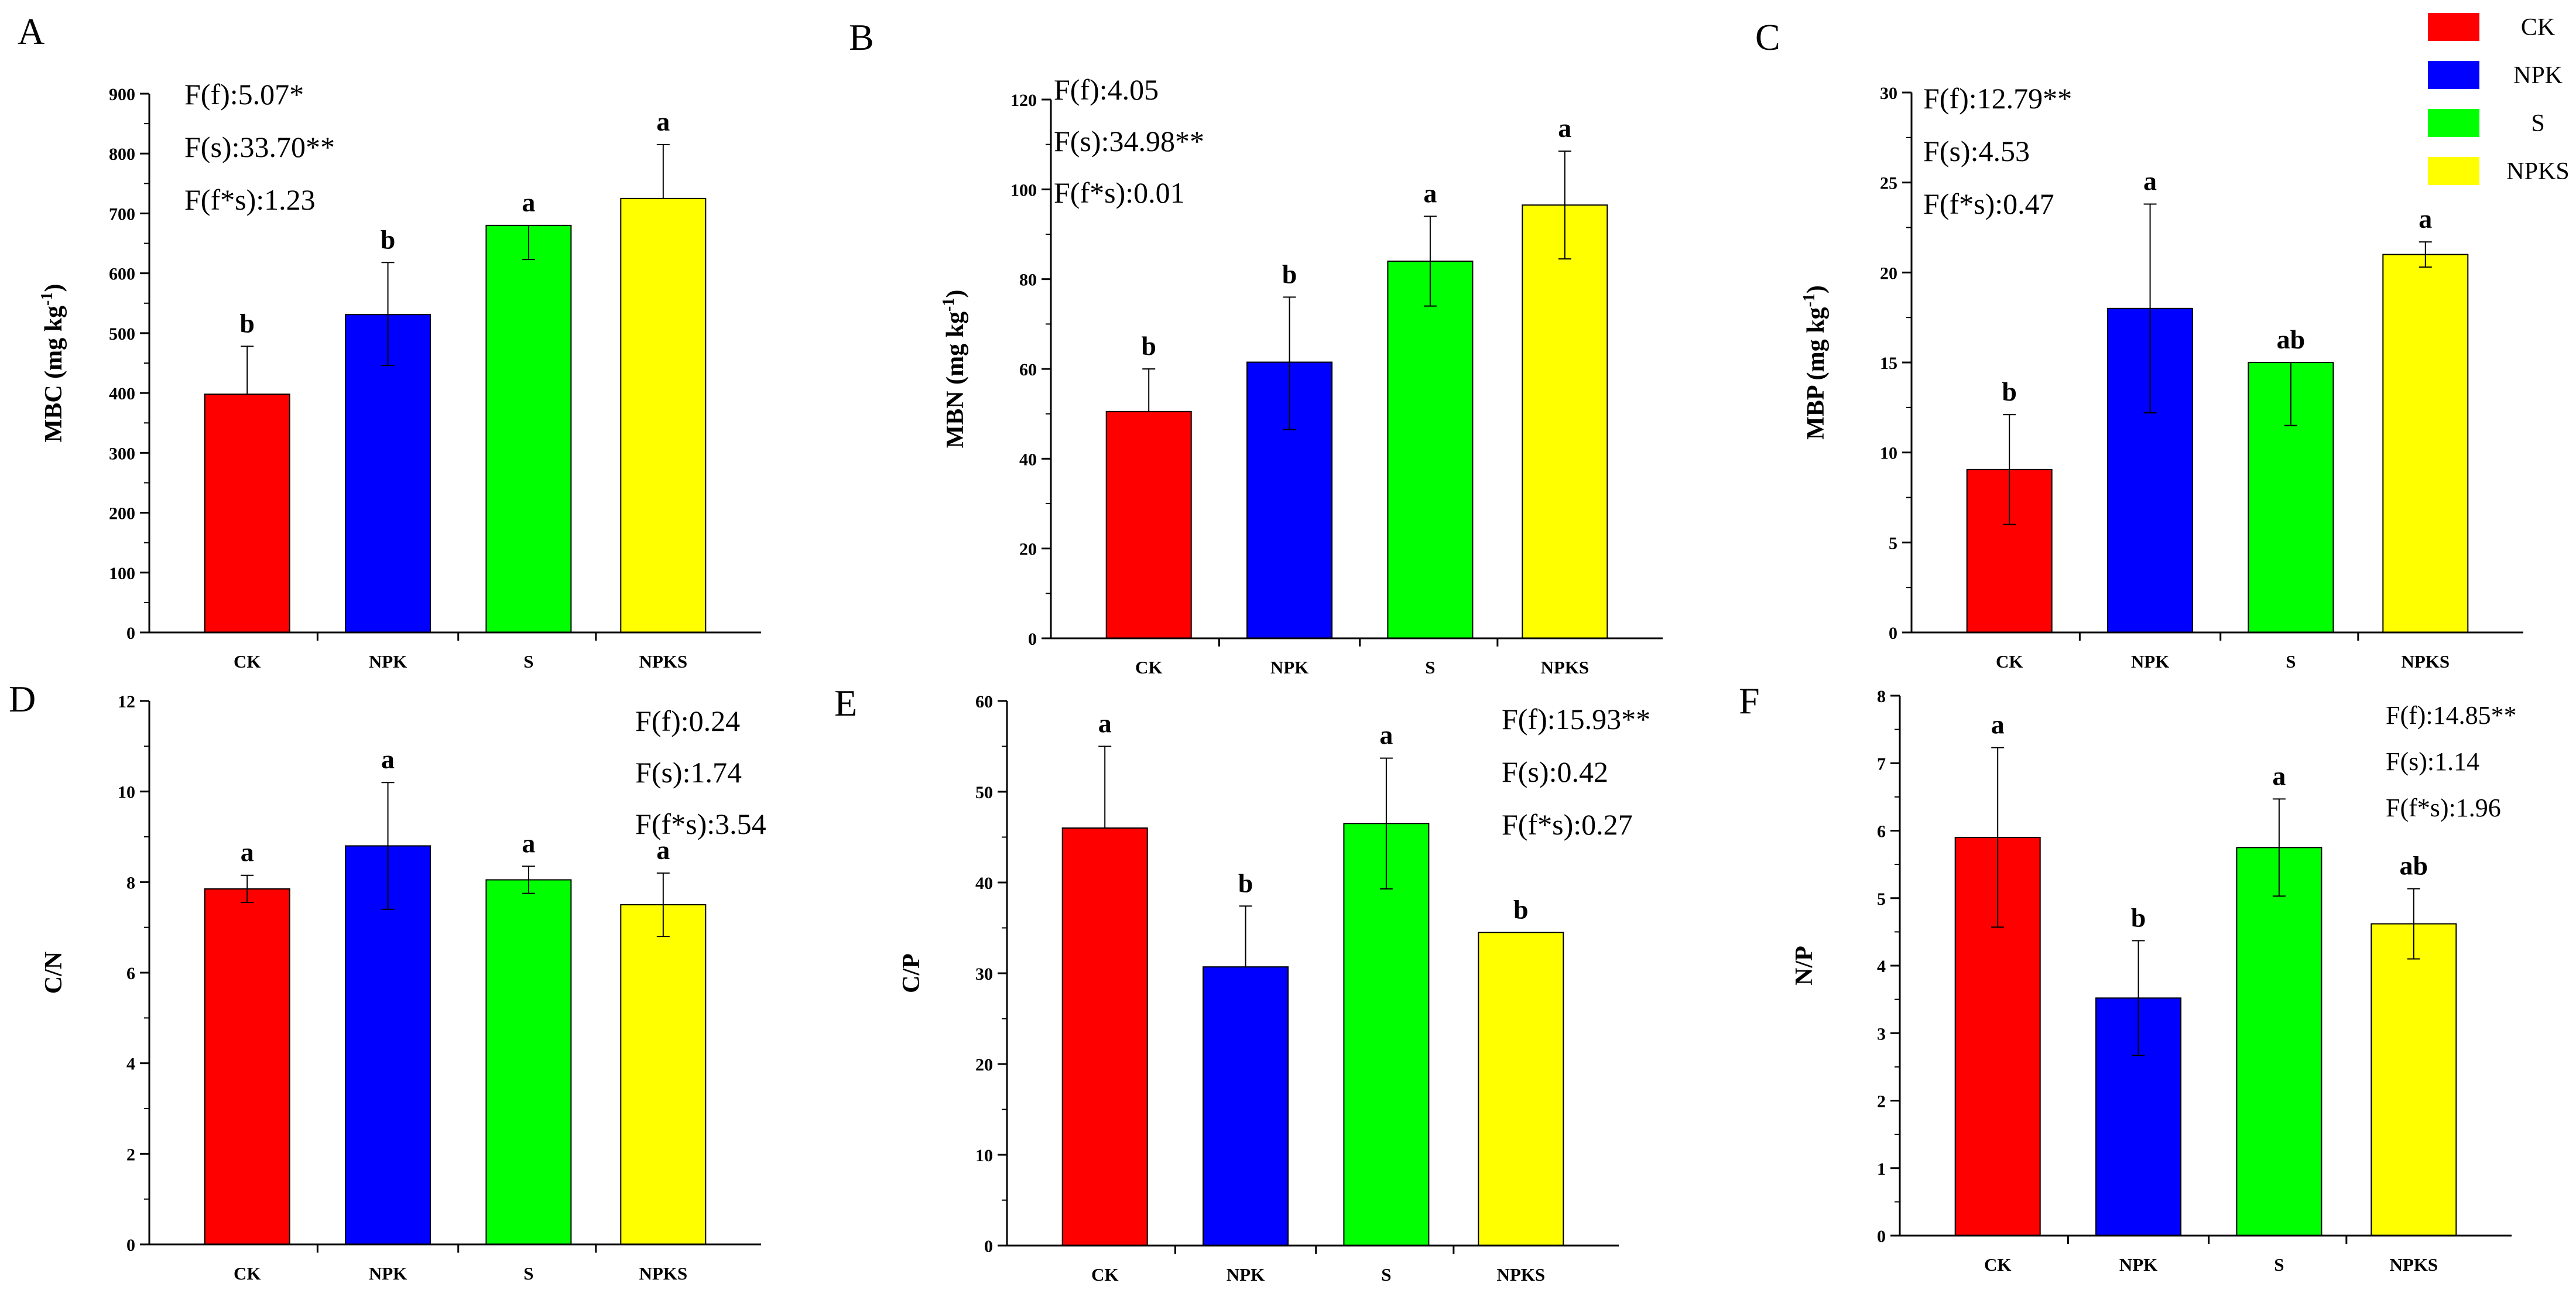 This screenshot has height=1293, width=2576. What do you see at coordinates (1976, 151) in the screenshot?
I see `stats-annotation: F(s):4.53` at bounding box center [1976, 151].